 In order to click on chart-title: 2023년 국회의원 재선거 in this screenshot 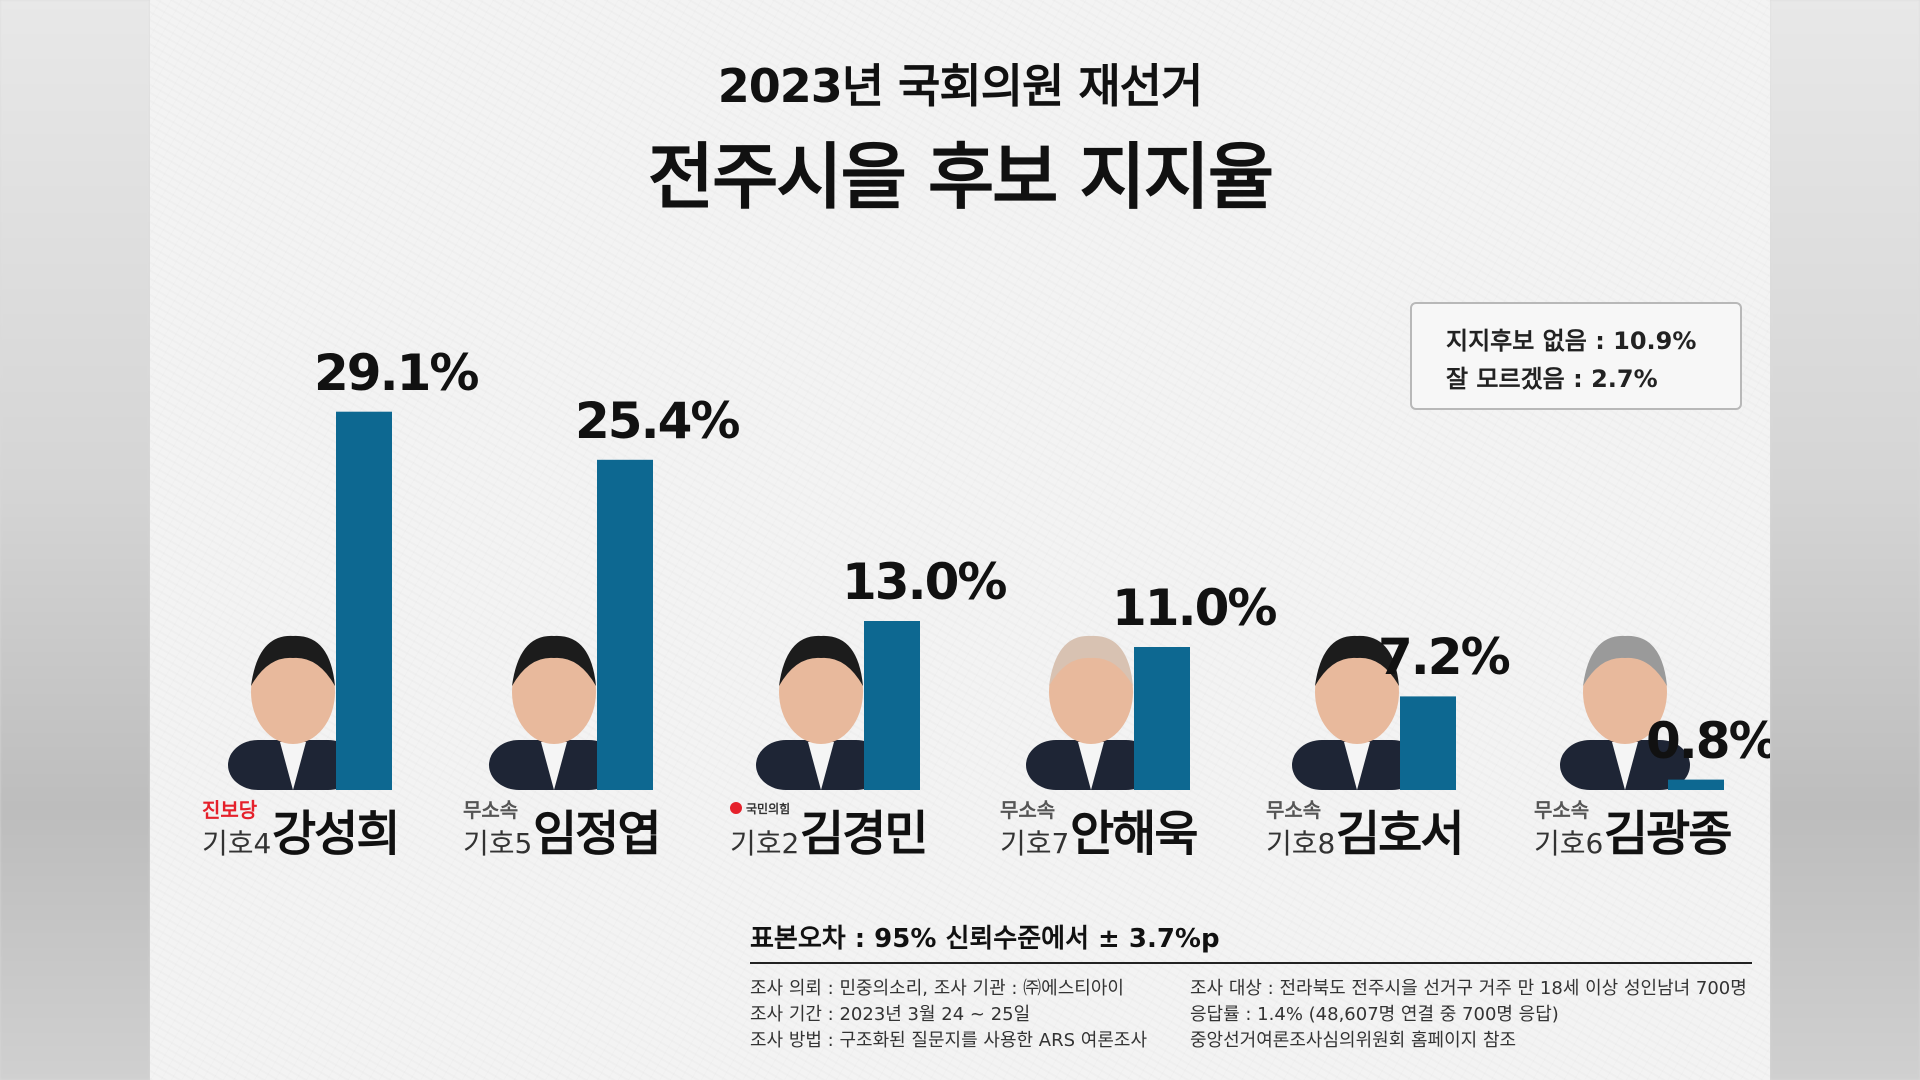, I will do `click(960, 86)`.